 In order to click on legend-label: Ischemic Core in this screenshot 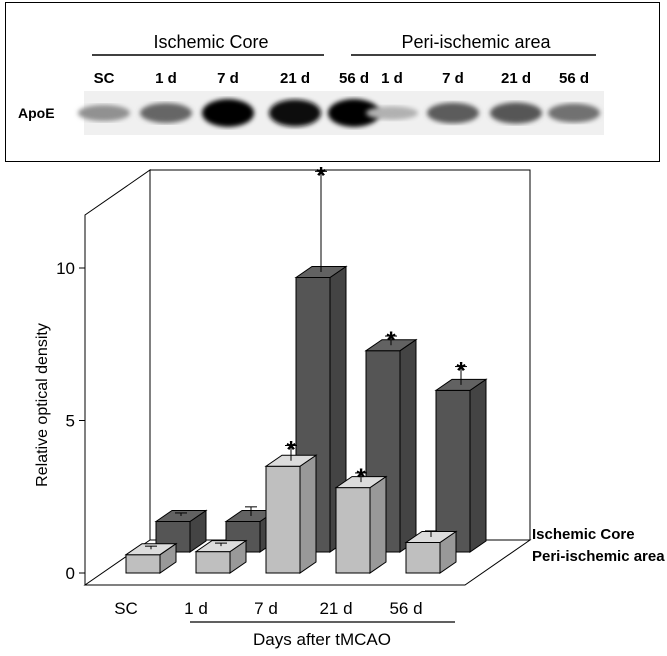, I will do `click(583, 534)`.